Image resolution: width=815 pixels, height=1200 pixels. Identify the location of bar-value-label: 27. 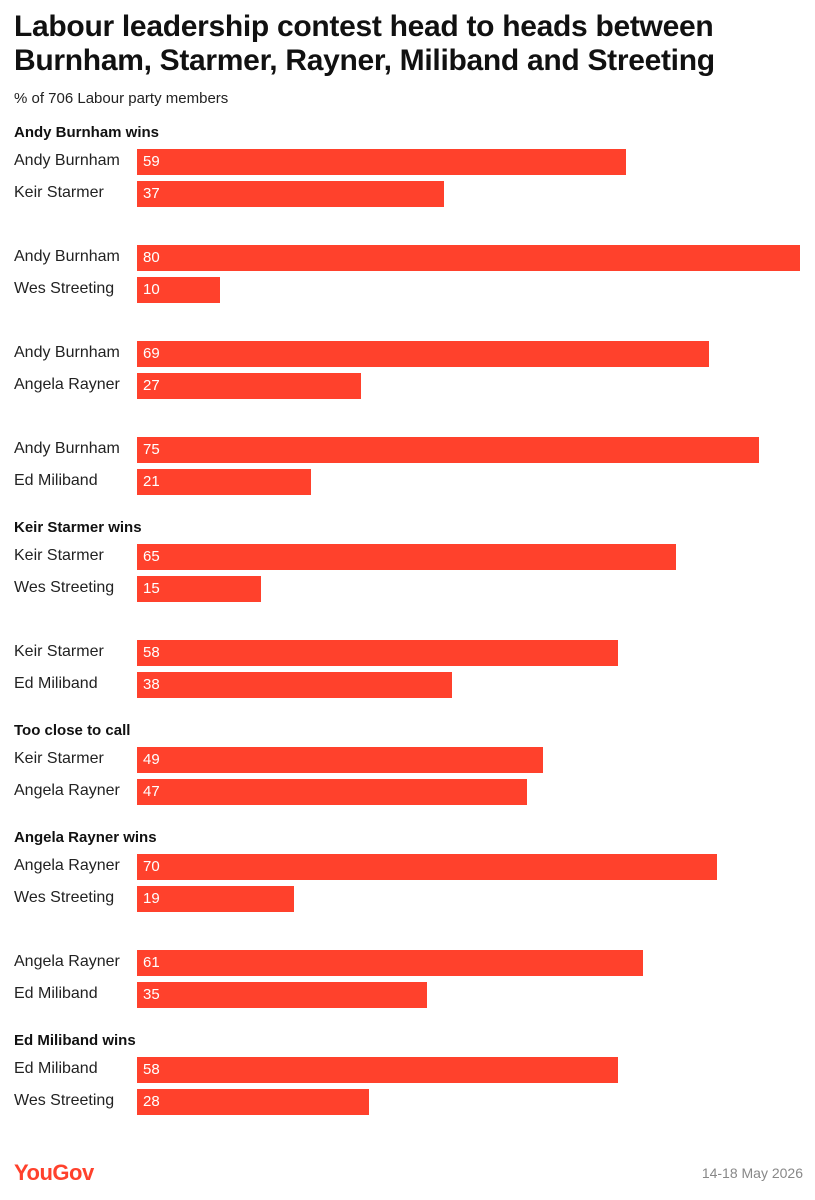
(151, 385).